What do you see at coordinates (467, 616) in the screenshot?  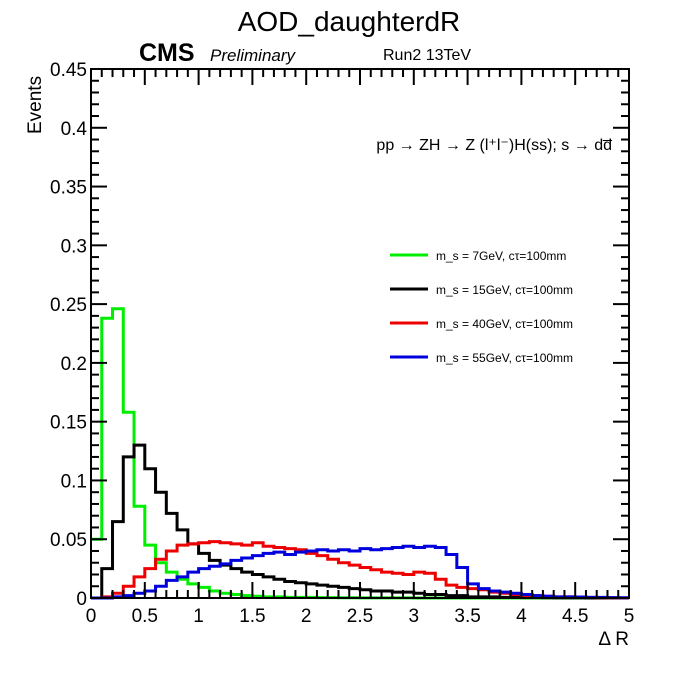 I see `x-tick-label: 3.5` at bounding box center [467, 616].